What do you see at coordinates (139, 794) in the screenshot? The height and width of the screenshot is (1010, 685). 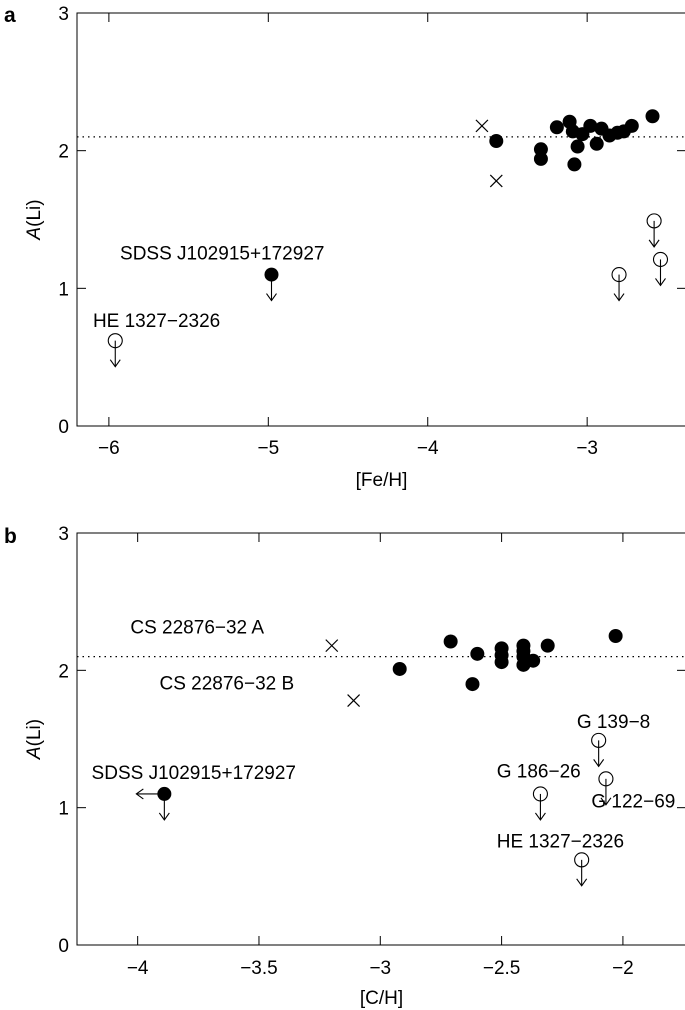 I see `left-limit-arrow-head` at bounding box center [139, 794].